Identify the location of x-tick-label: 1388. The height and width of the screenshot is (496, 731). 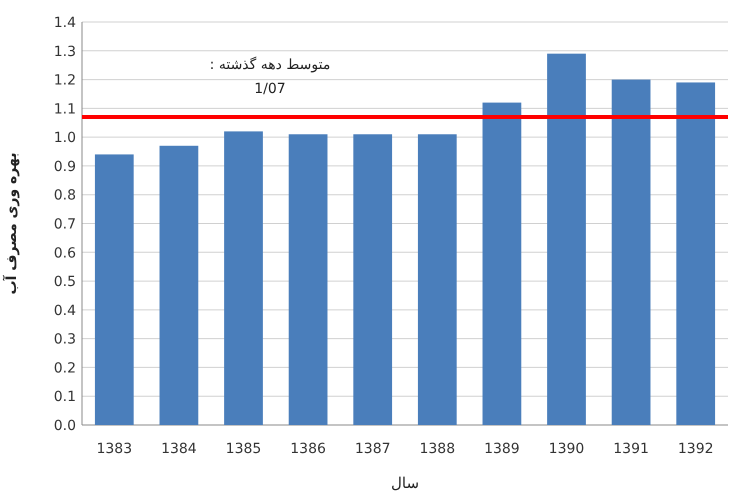
(437, 449).